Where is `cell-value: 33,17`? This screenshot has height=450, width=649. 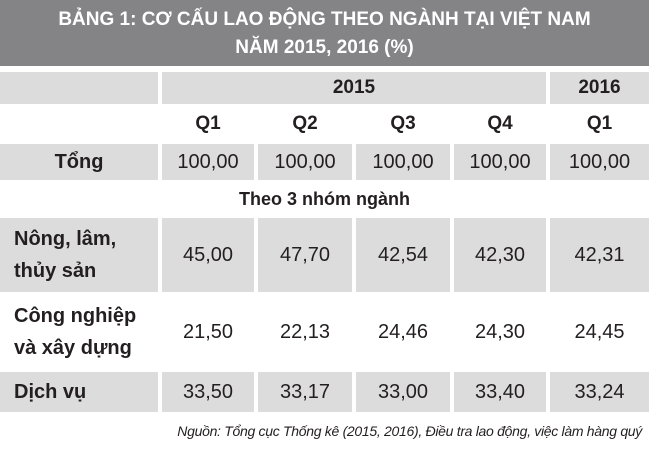 cell-value: 33,17 is located at coordinates (305, 392).